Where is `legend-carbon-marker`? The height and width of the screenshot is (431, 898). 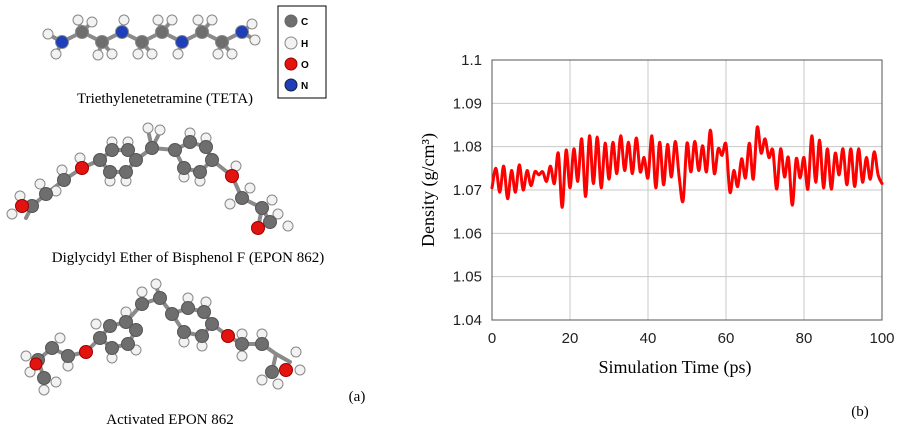
legend-carbon-marker is located at coordinates (291, 21).